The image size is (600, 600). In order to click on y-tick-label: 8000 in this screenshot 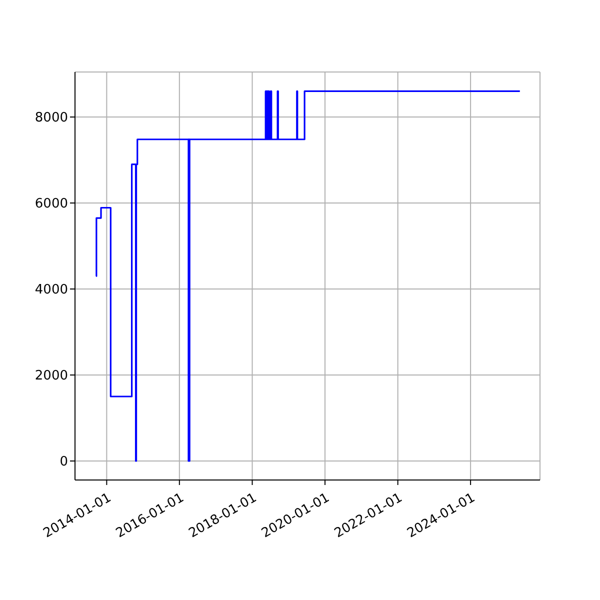, I will do `click(51, 118)`.